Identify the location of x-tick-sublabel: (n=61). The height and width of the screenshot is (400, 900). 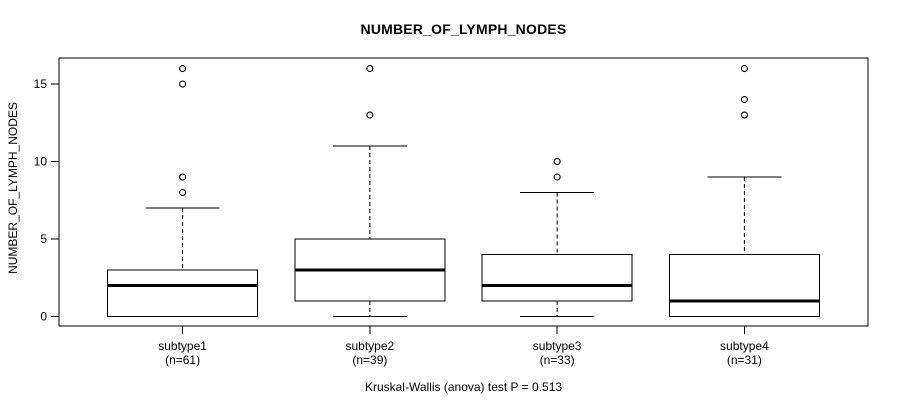
(182, 360).